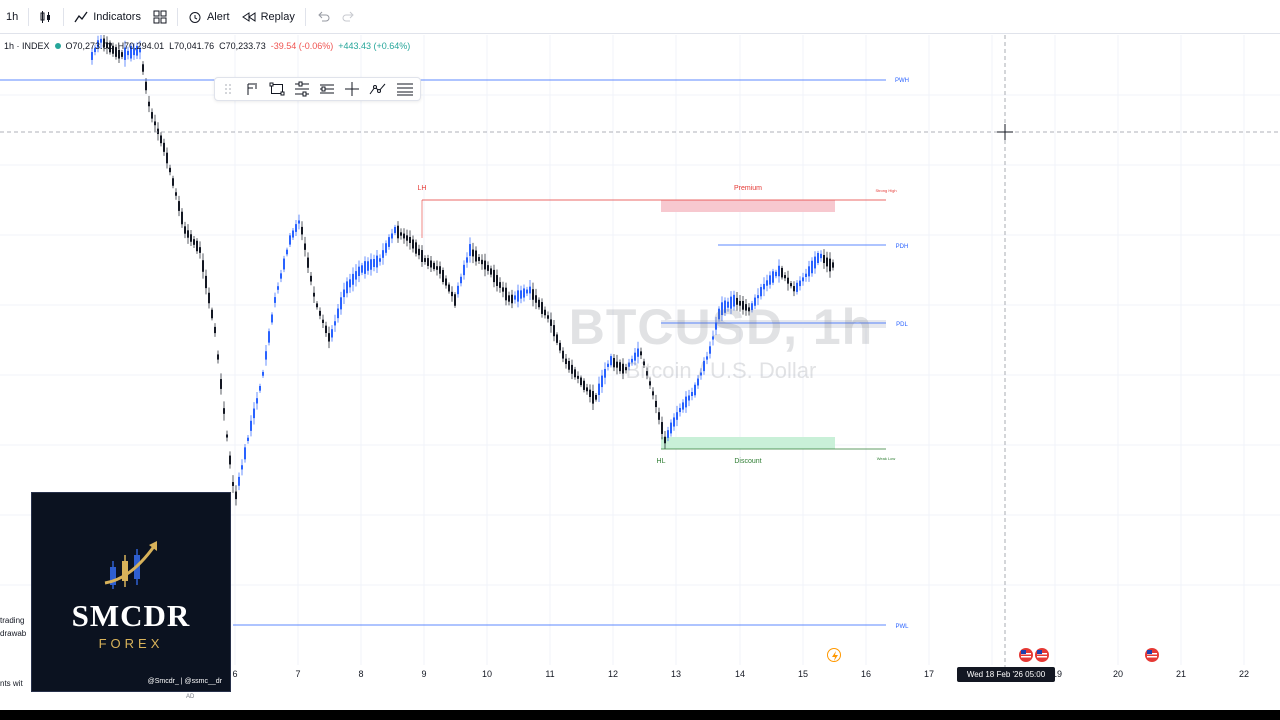  What do you see at coordinates (13, 633) in the screenshot?
I see `side-text: drawab` at bounding box center [13, 633].